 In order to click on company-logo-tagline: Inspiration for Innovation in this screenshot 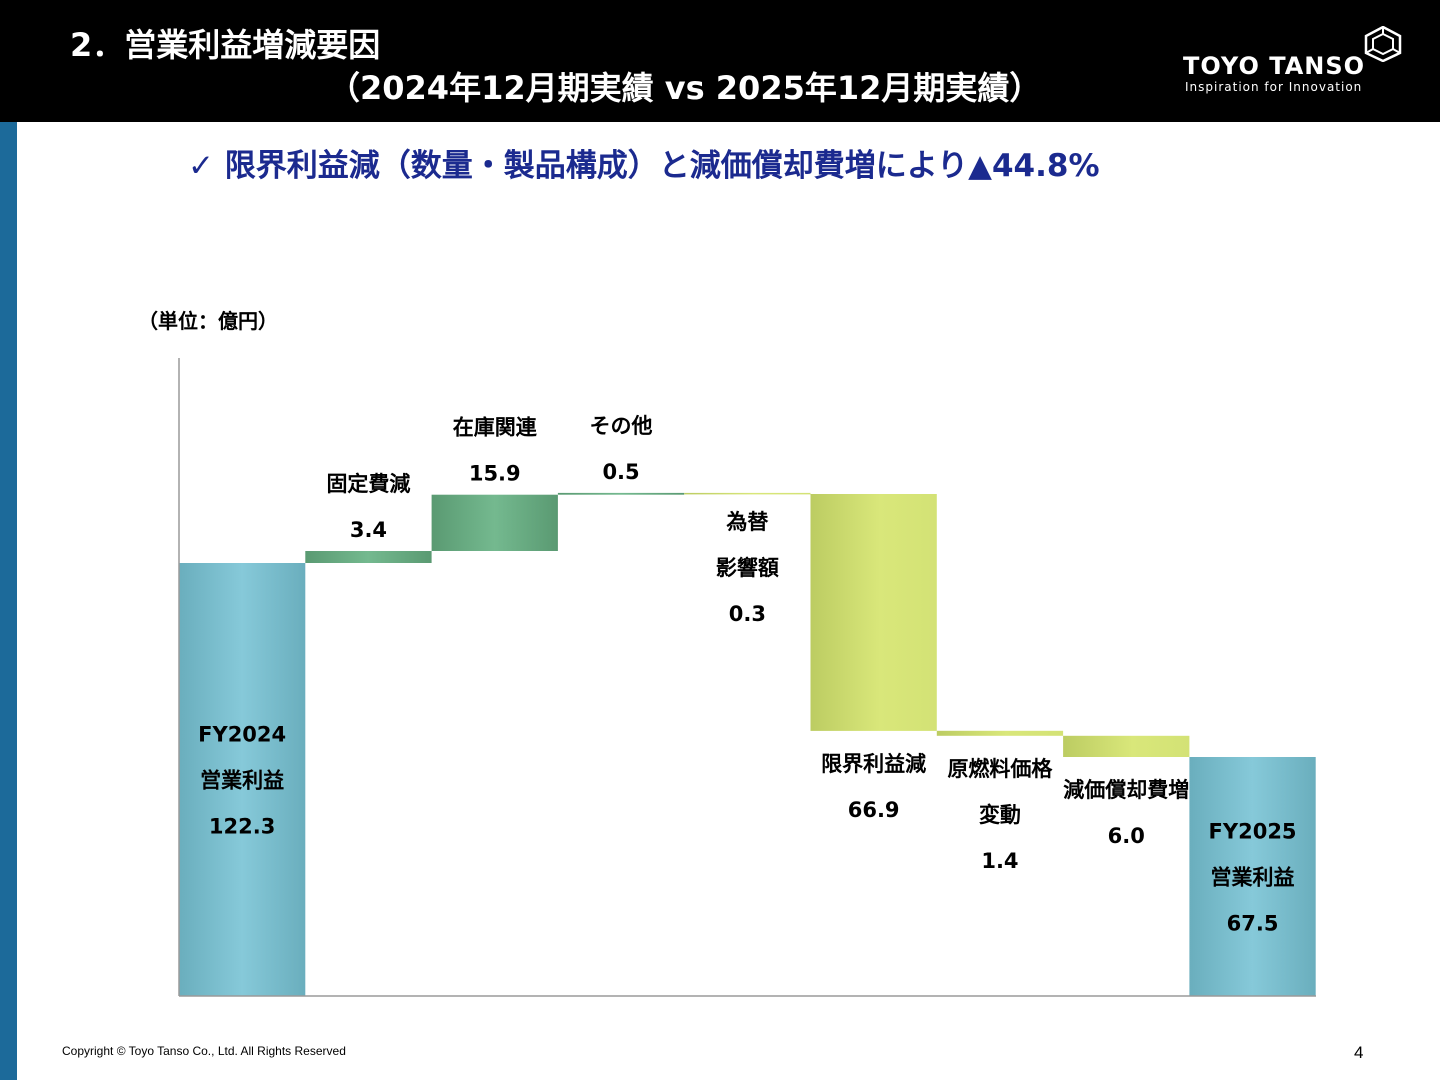, I will do `click(1274, 87)`.